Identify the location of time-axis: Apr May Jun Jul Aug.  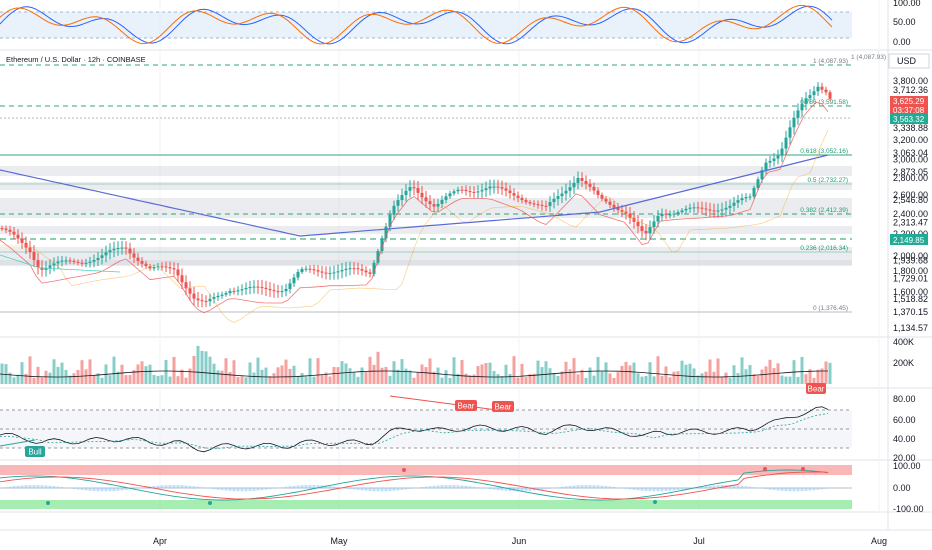
(466, 537).